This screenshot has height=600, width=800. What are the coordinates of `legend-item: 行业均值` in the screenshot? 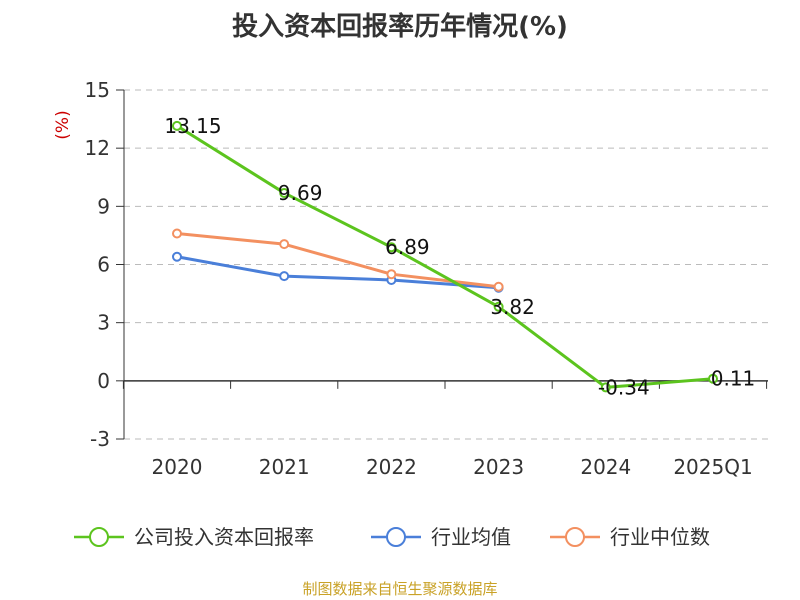 It's located at (441, 537).